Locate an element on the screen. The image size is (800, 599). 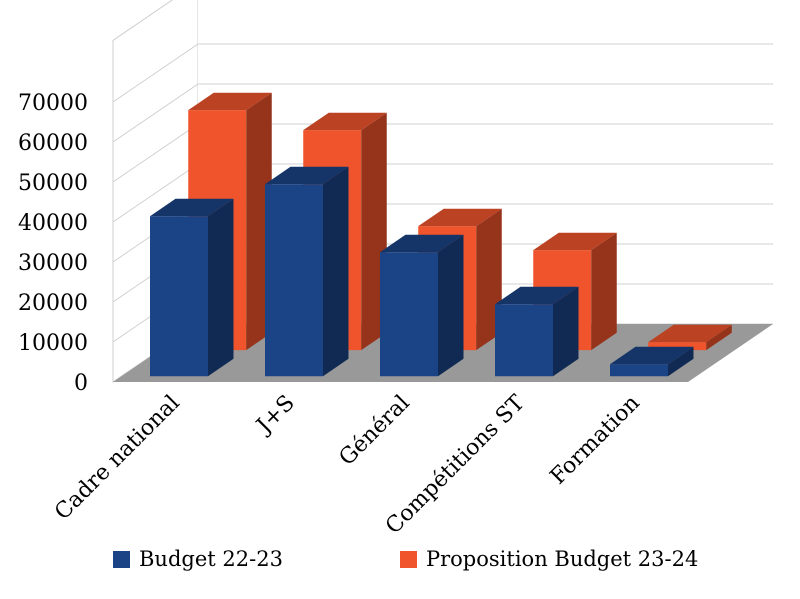
y-tick-label: 40000 is located at coordinates (53, 223).